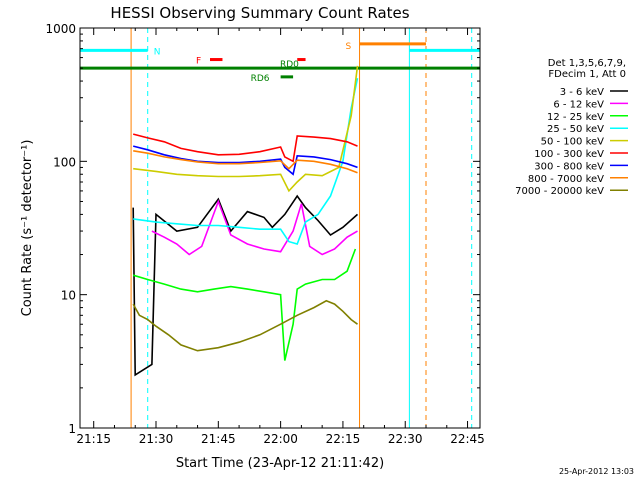  Describe the element at coordinates (280, 439) in the screenshot. I see `x-tick-label: 22:00` at that location.